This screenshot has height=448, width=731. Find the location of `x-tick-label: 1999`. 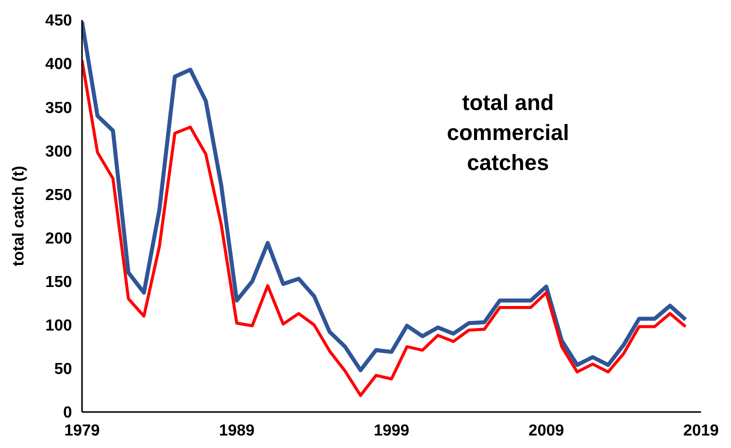

x-tick-label: 1999 is located at coordinates (392, 431).